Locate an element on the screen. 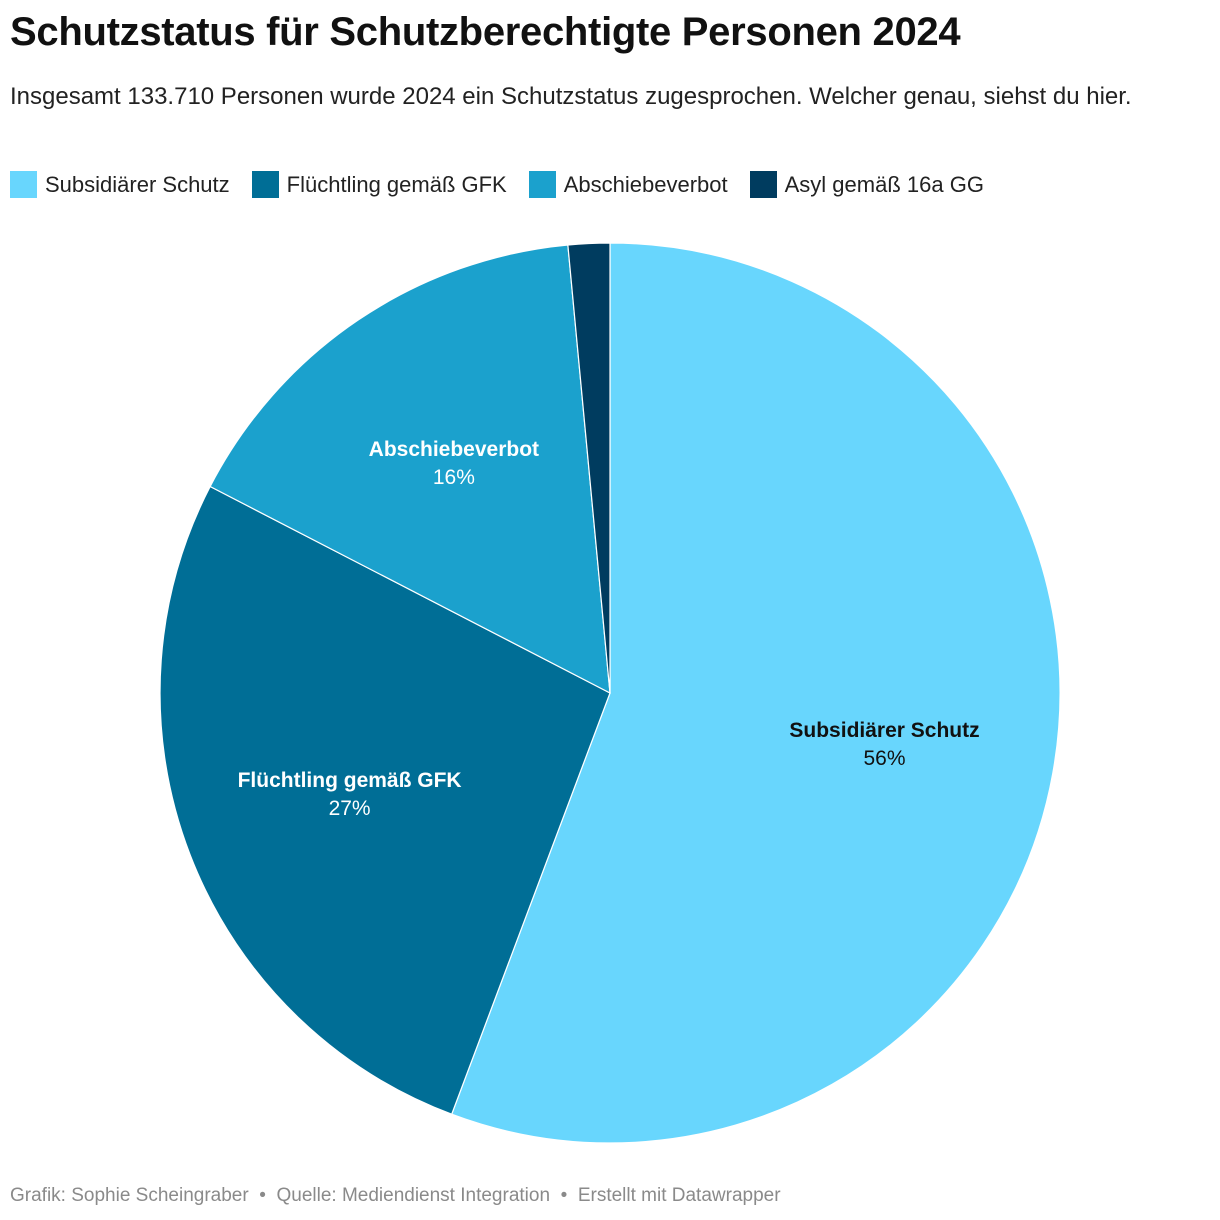 The image size is (1220, 1220). footer-credit: Grafik: Sophie Scheingraber is located at coordinates (129, 1195).